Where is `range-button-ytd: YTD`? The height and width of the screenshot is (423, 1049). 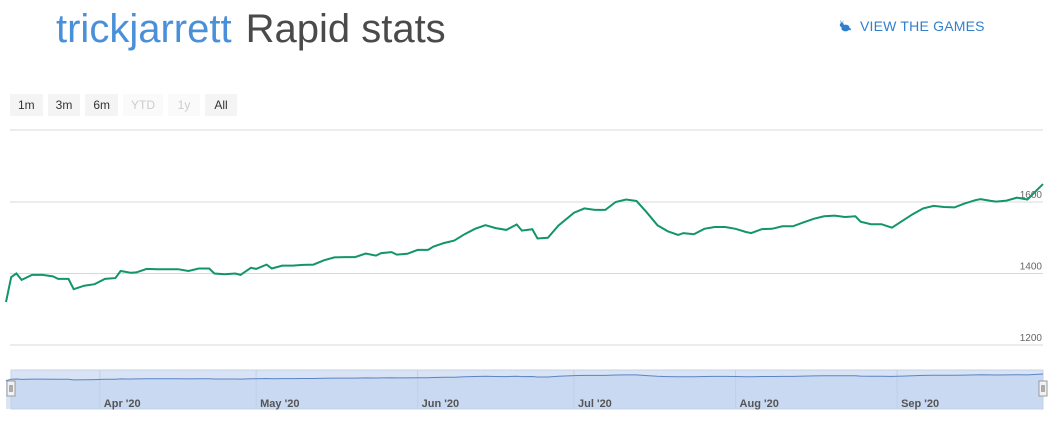
range-button-ytd: YTD is located at coordinates (143, 105).